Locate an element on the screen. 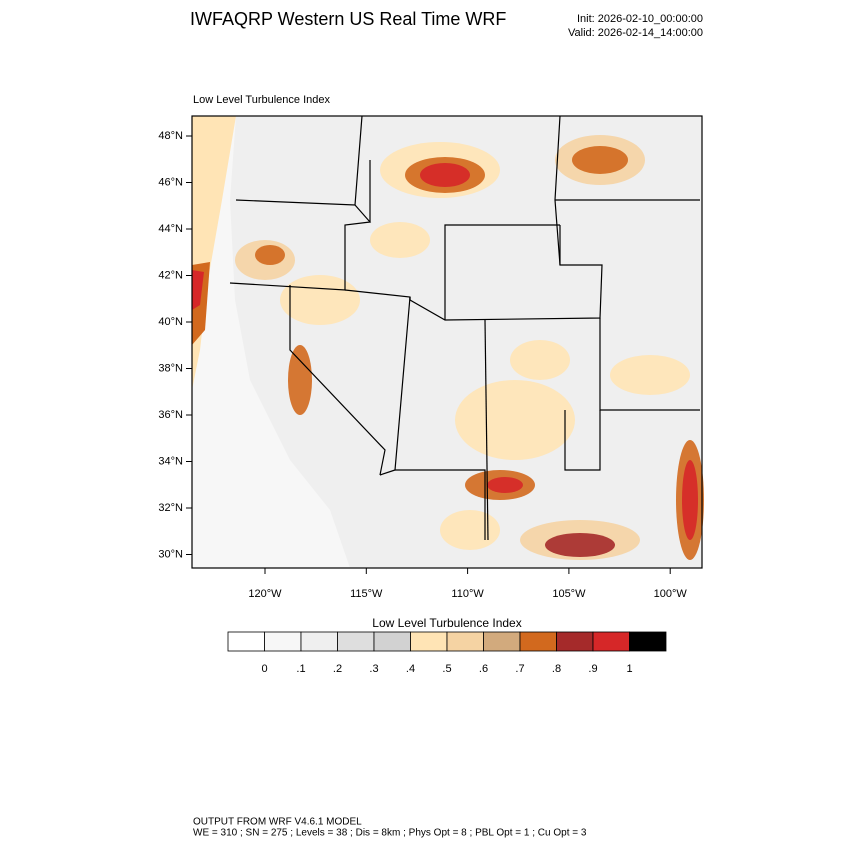 The height and width of the screenshot is (855, 850). lat-label: 42°N is located at coordinates (170, 275).